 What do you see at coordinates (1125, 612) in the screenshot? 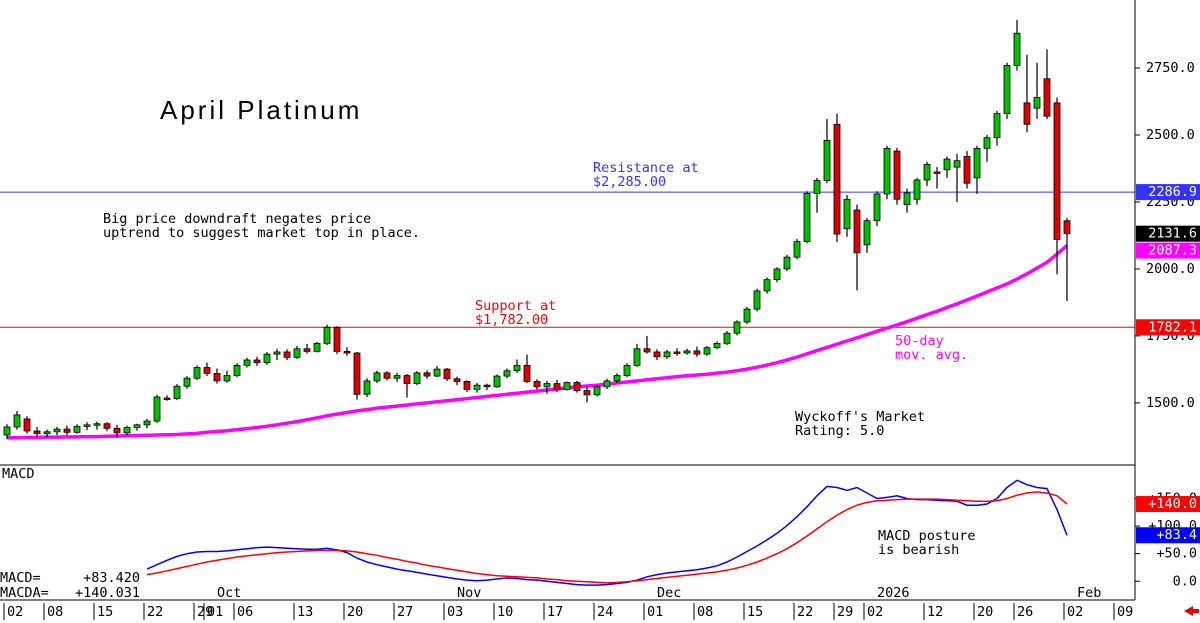
I see `x-tick-label: 09` at bounding box center [1125, 612].